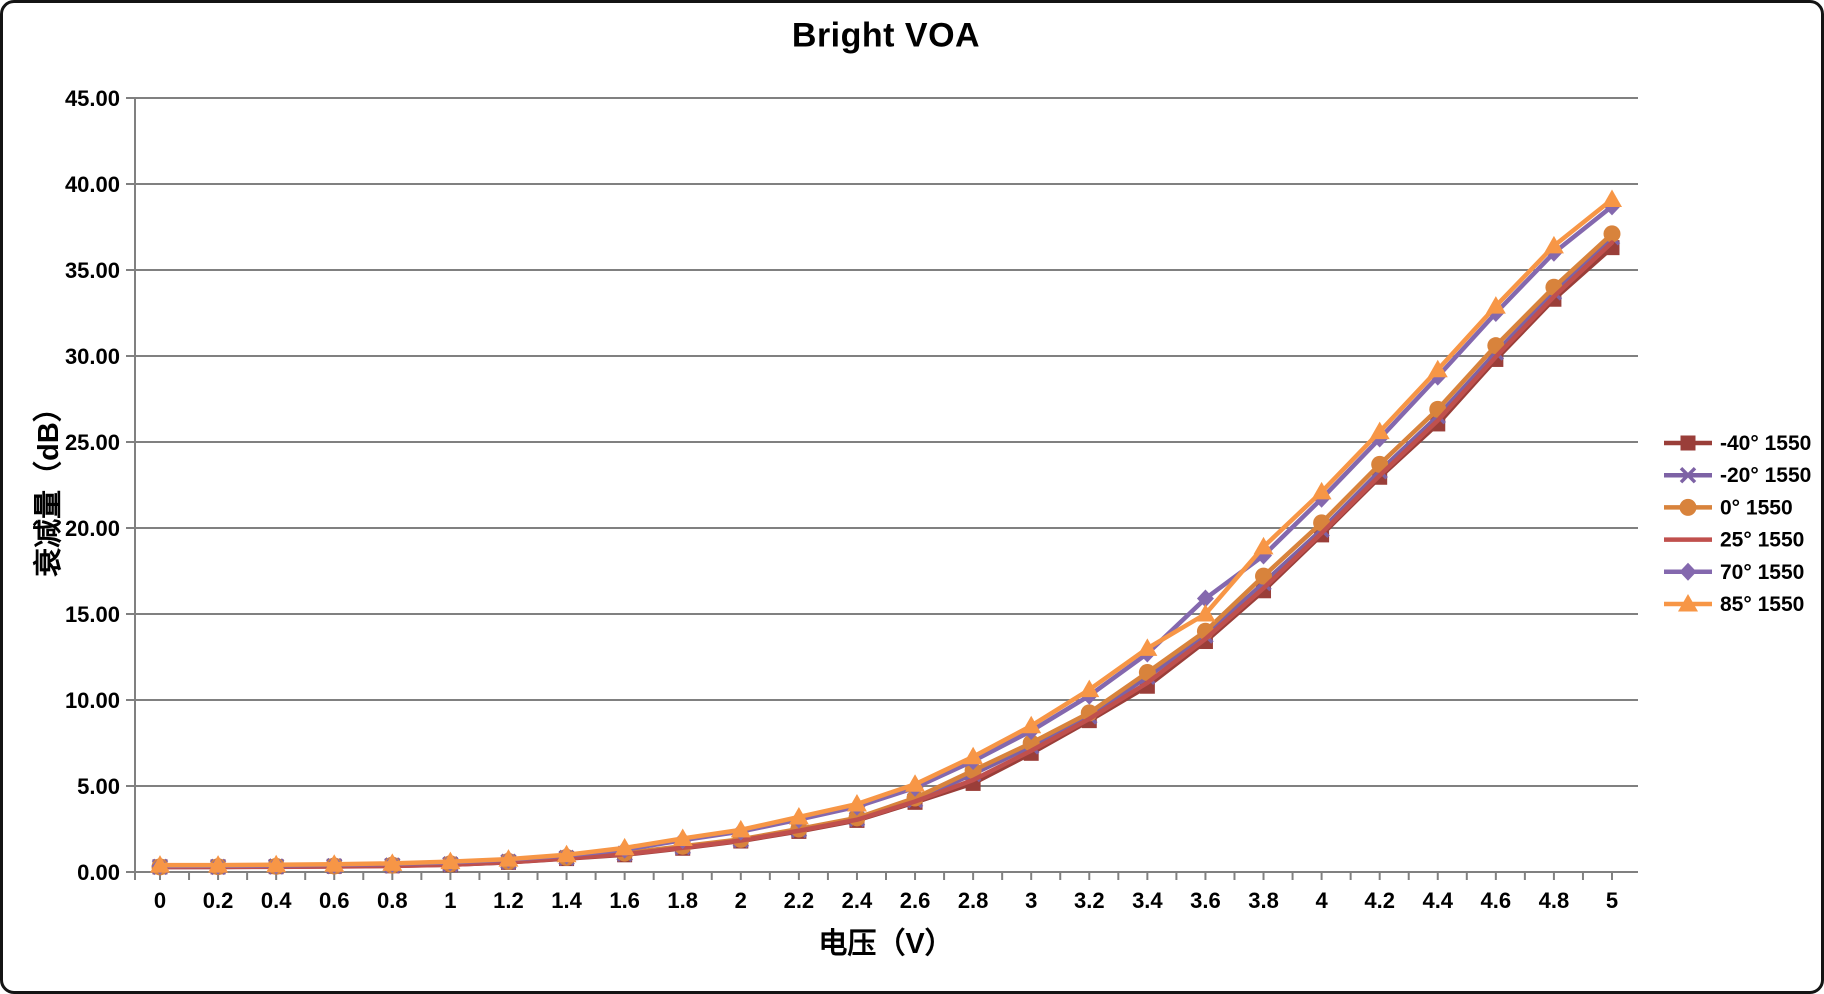 The height and width of the screenshot is (994, 1824). What do you see at coordinates (1089, 900) in the screenshot?
I see `x-tick-label: 3.2` at bounding box center [1089, 900].